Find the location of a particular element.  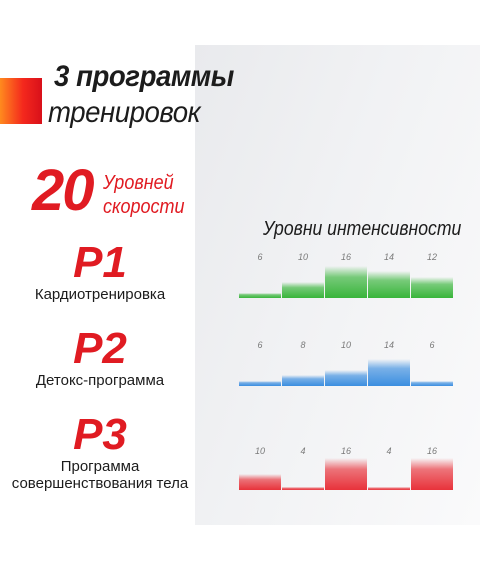

program-name-line: Программа is located at coordinates (100, 466).